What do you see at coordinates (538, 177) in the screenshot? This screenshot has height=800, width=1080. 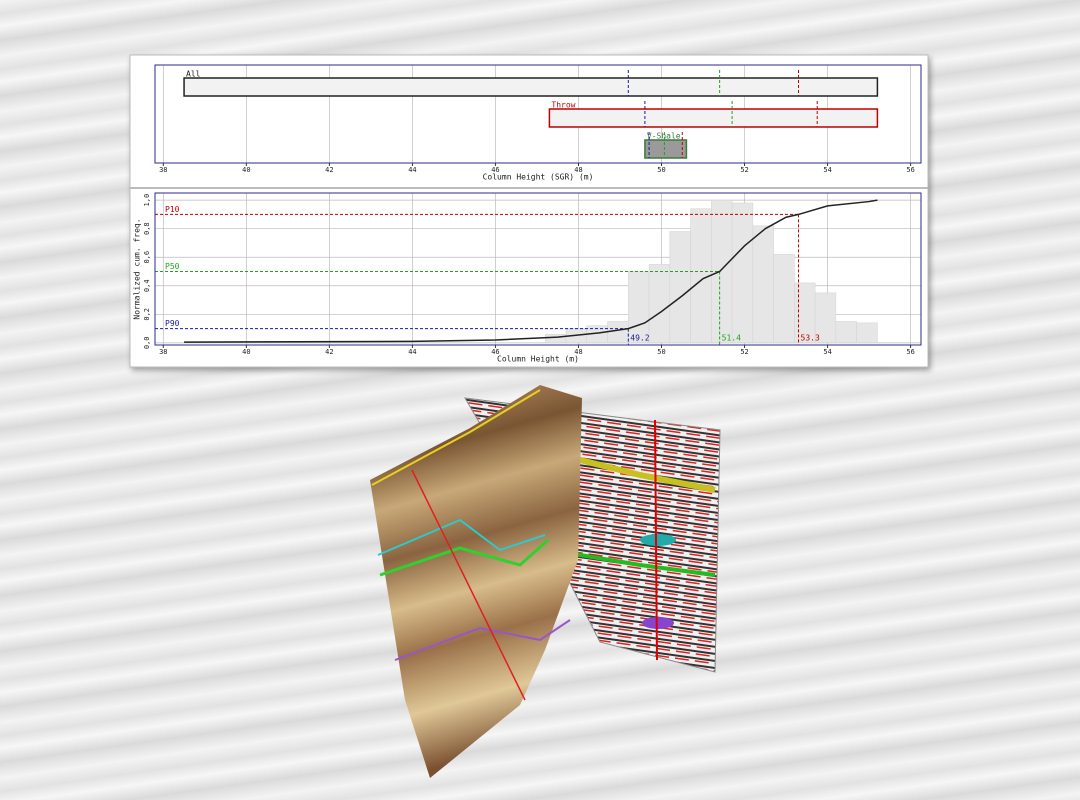 I see `x-axis-label: Column Height (SGR) (m)` at bounding box center [538, 177].